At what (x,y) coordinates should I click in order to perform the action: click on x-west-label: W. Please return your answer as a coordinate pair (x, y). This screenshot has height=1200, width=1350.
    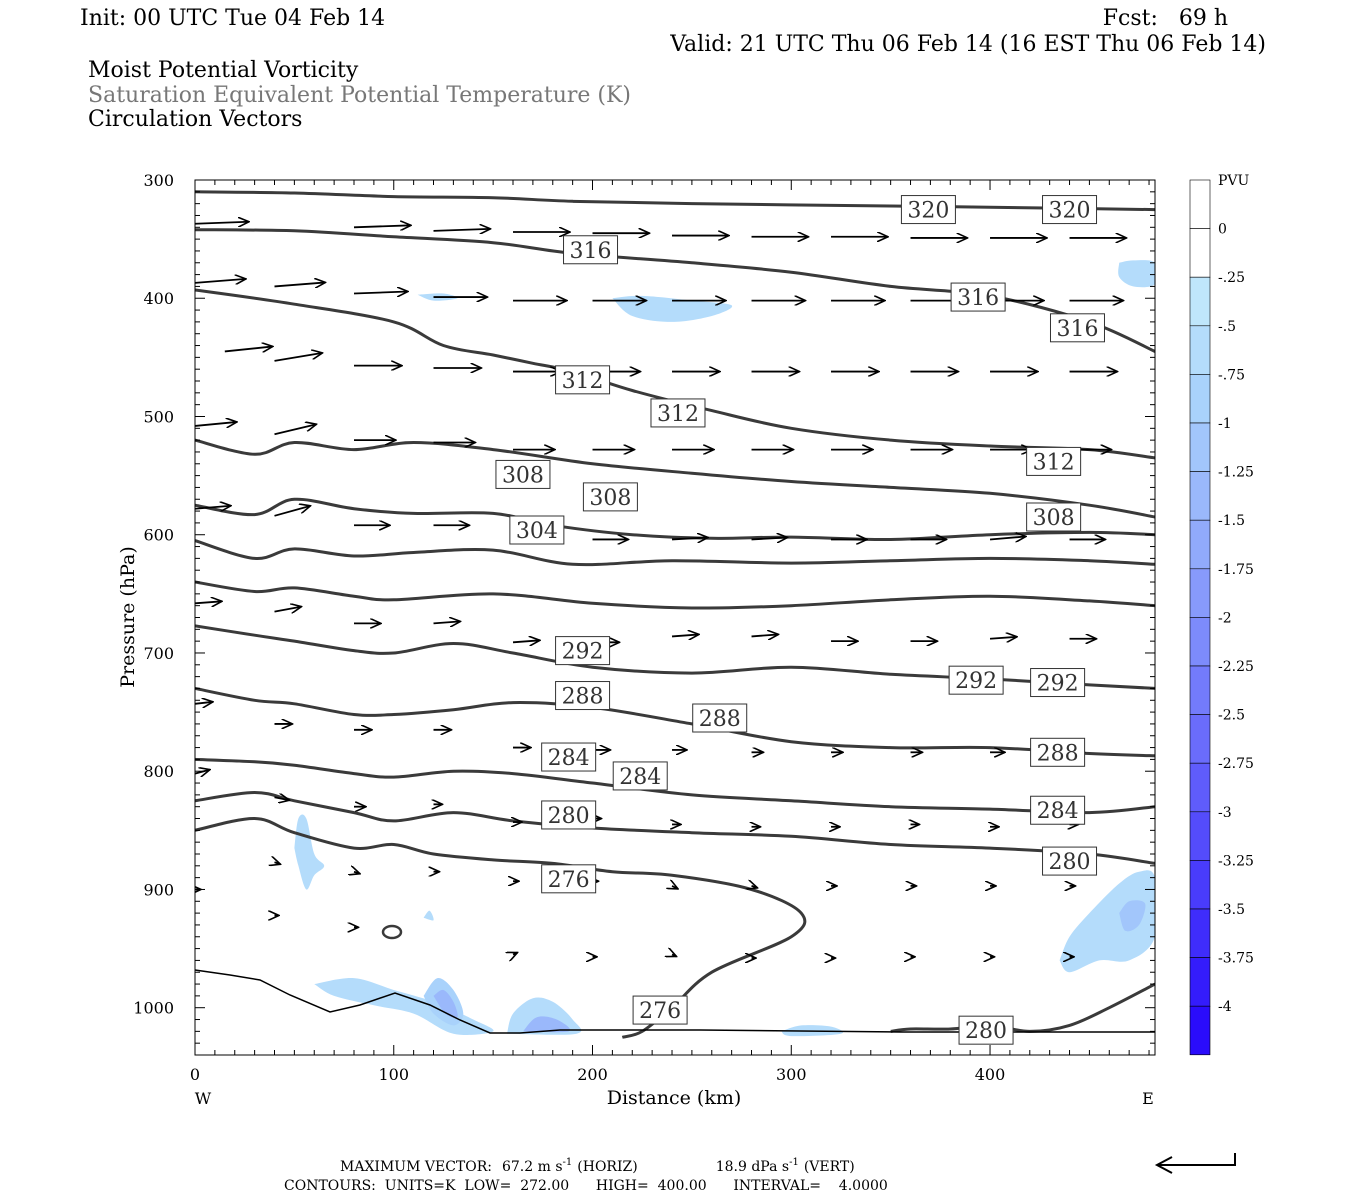
    Looking at the image, I should click on (203, 1098).